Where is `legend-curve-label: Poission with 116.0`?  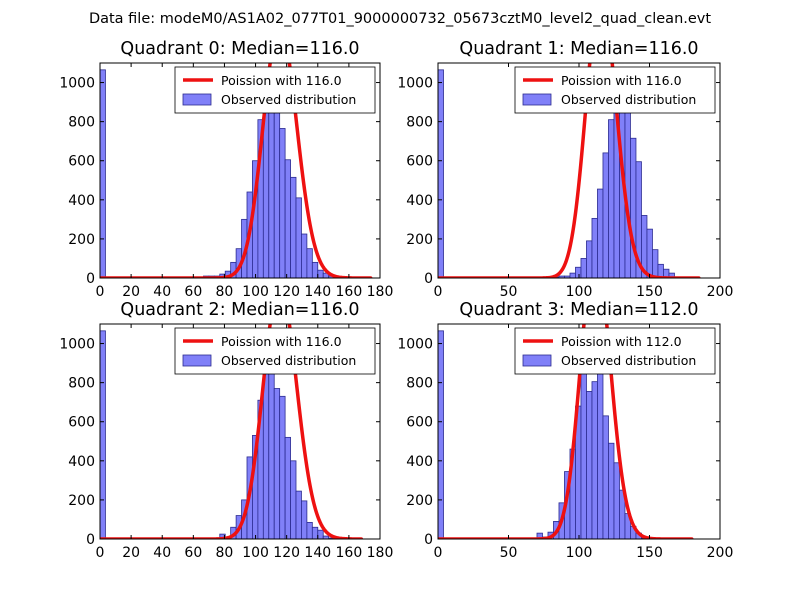
legend-curve-label: Poission with 116.0 is located at coordinates (281, 341).